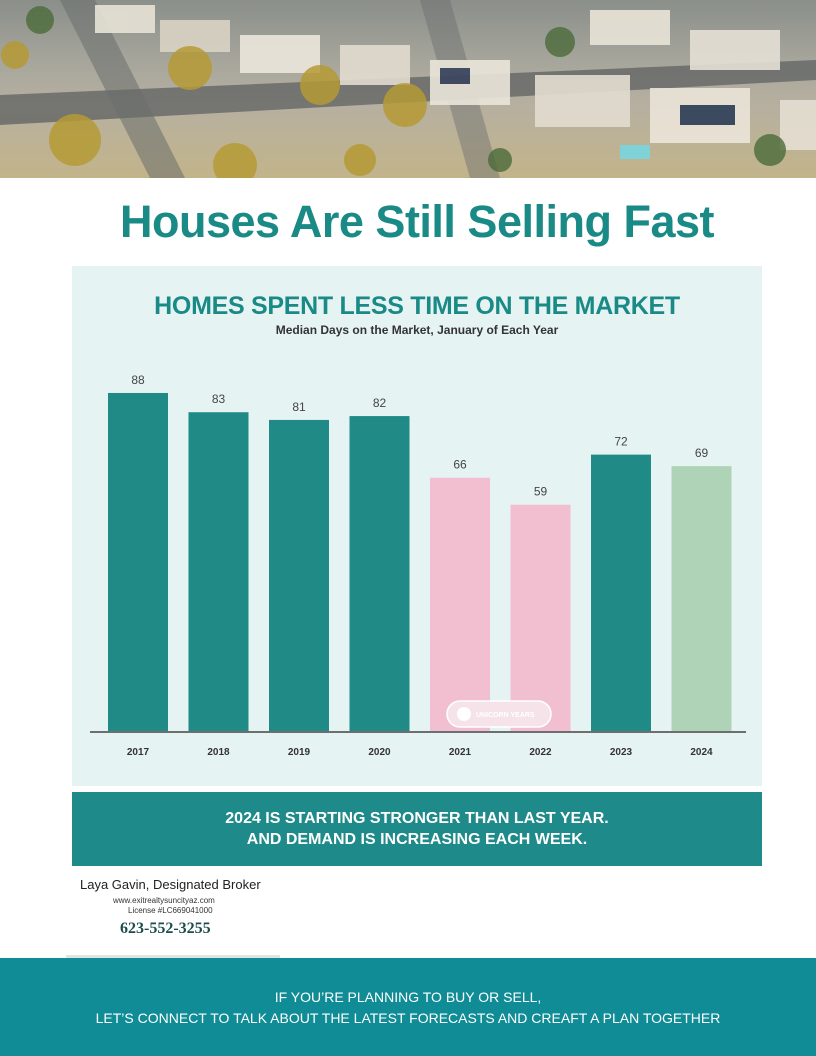 Image resolution: width=816 pixels, height=1056 pixels. I want to click on watermark-pill, so click(499, 714).